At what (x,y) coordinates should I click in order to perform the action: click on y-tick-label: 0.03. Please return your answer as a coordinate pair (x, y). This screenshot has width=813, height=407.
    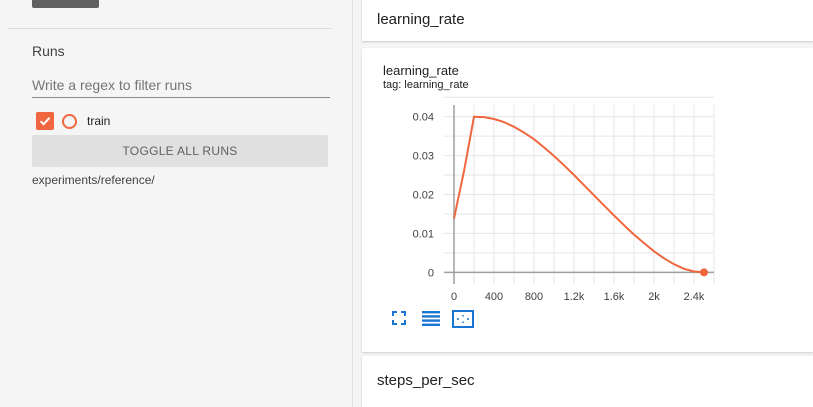
    Looking at the image, I should click on (423, 157).